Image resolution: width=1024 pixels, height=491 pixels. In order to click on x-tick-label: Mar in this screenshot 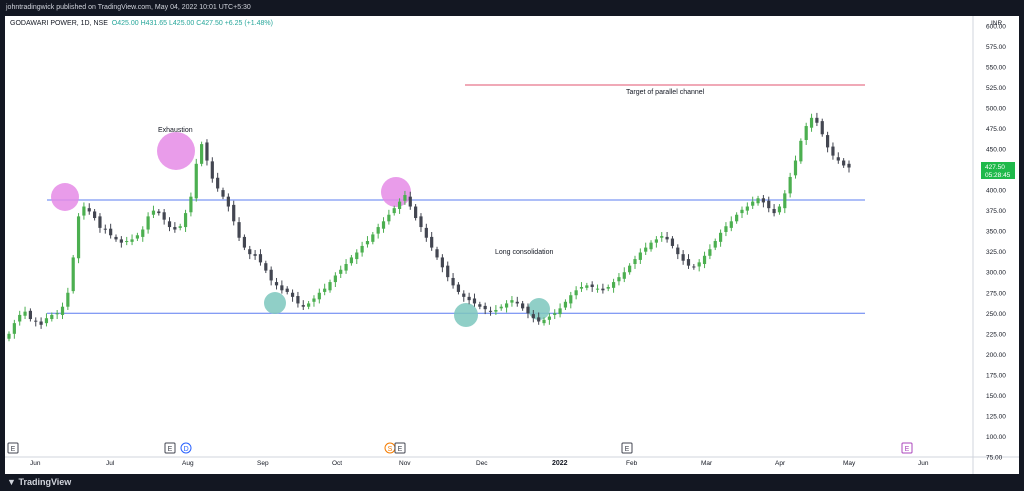, I will do `click(707, 463)`.